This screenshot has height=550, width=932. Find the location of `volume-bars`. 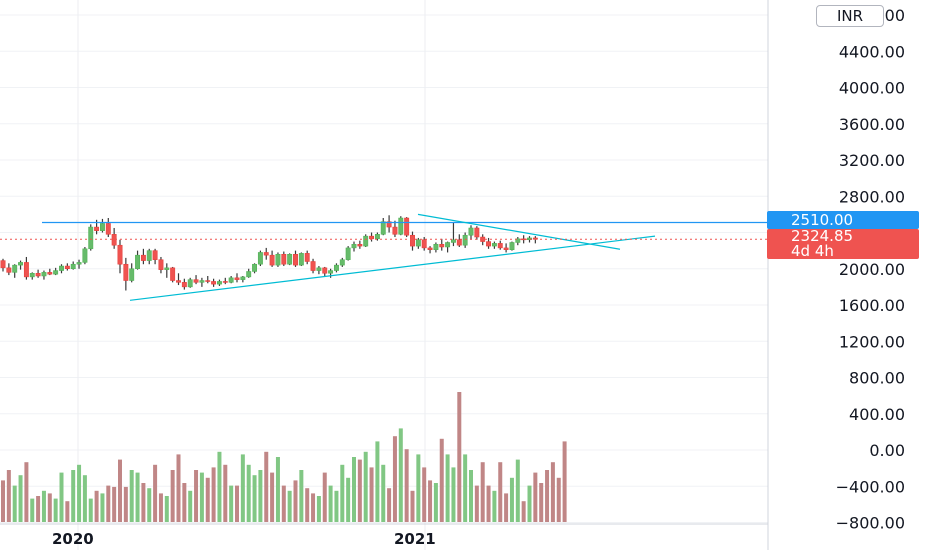

volume-bars is located at coordinates (284, 457).